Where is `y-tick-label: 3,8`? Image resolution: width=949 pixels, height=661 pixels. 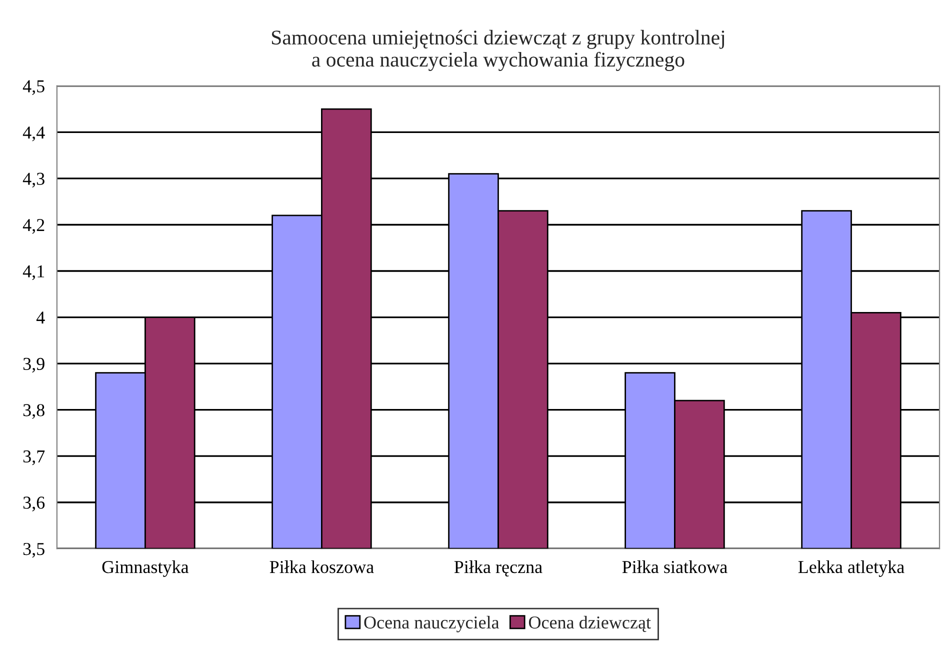
y-tick-label: 3,8 is located at coordinates (33, 411).